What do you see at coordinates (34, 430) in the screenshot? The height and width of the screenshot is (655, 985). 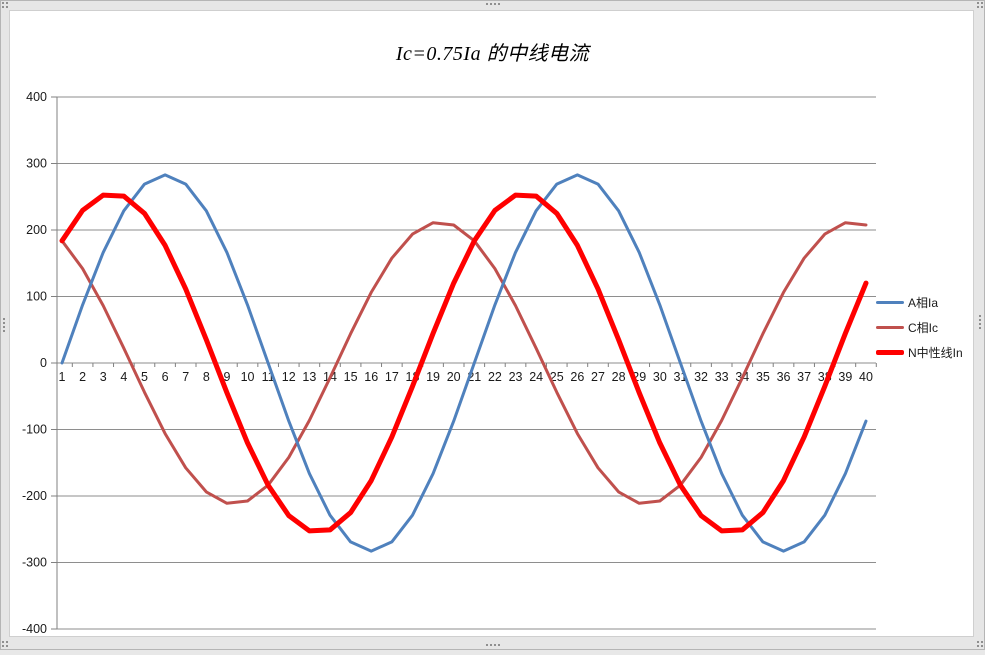 I see `y-tick-label: -100` at bounding box center [34, 430].